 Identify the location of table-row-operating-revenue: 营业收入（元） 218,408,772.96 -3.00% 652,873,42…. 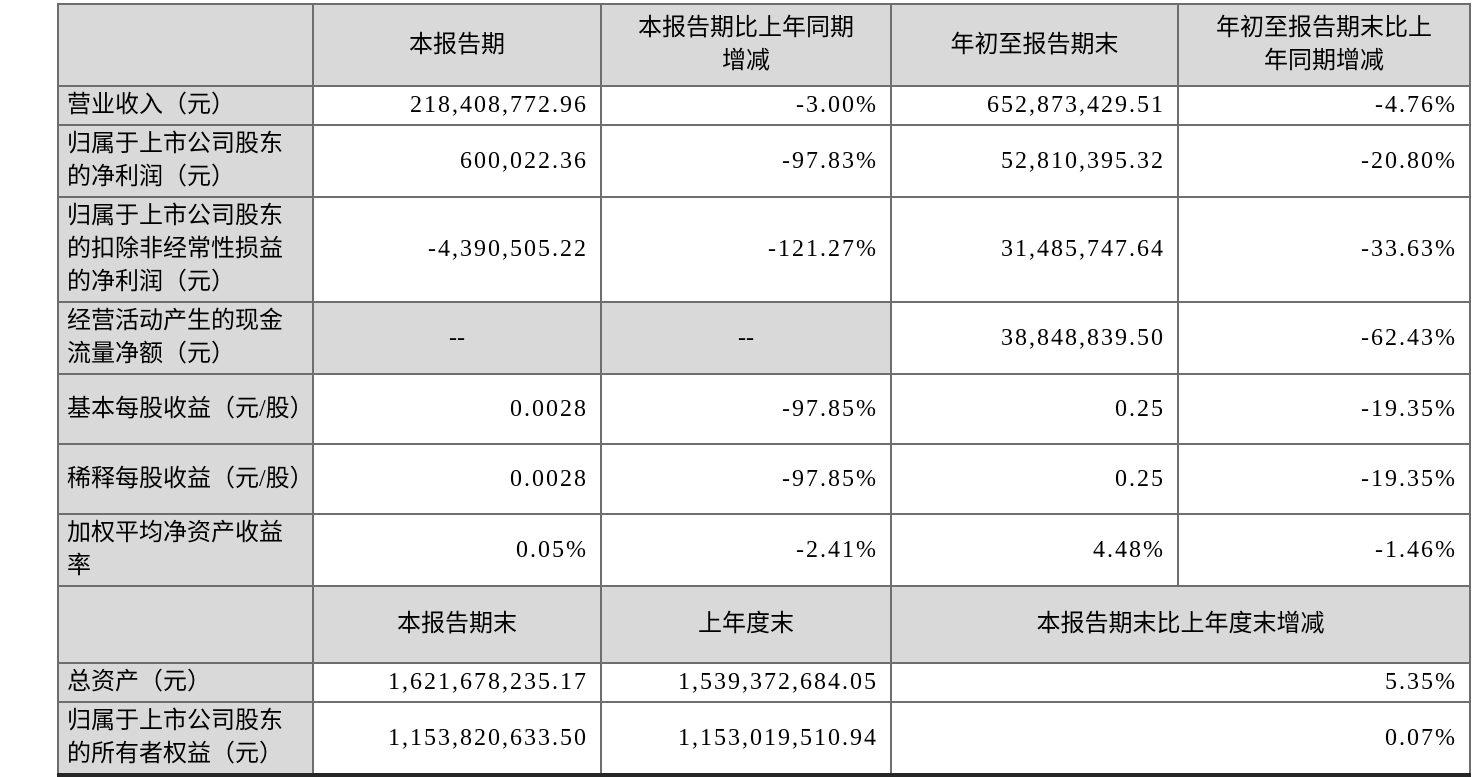
(764, 105).